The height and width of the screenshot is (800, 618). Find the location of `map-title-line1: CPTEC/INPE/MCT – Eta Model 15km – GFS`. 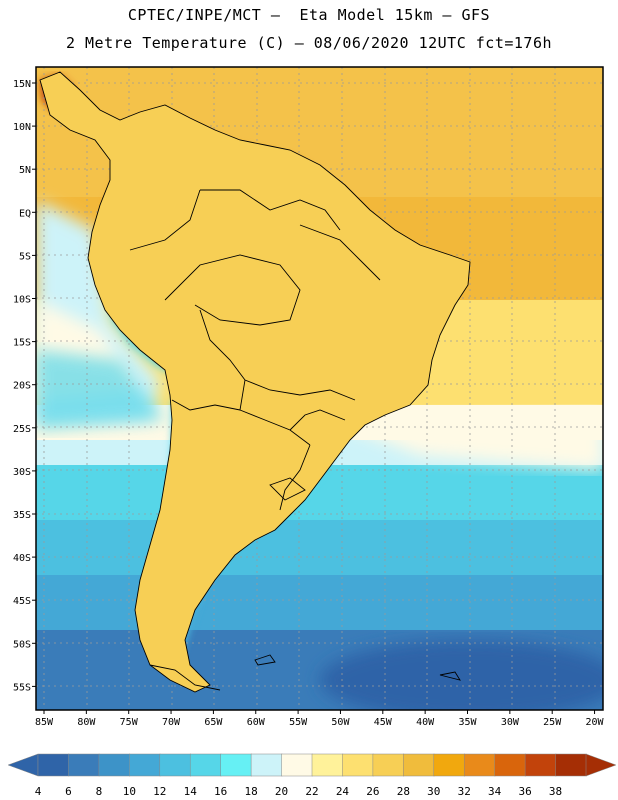

map-title-line1: CPTEC/INPE/MCT – Eta Model 15km – GFS is located at coordinates (309, 15).